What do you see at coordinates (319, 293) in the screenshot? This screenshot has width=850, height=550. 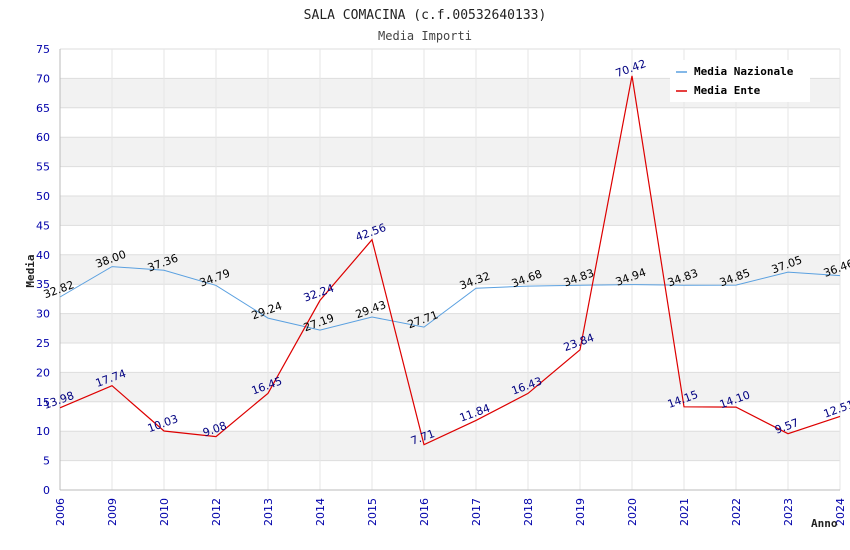 I see `data-label: 32.24` at bounding box center [319, 293].